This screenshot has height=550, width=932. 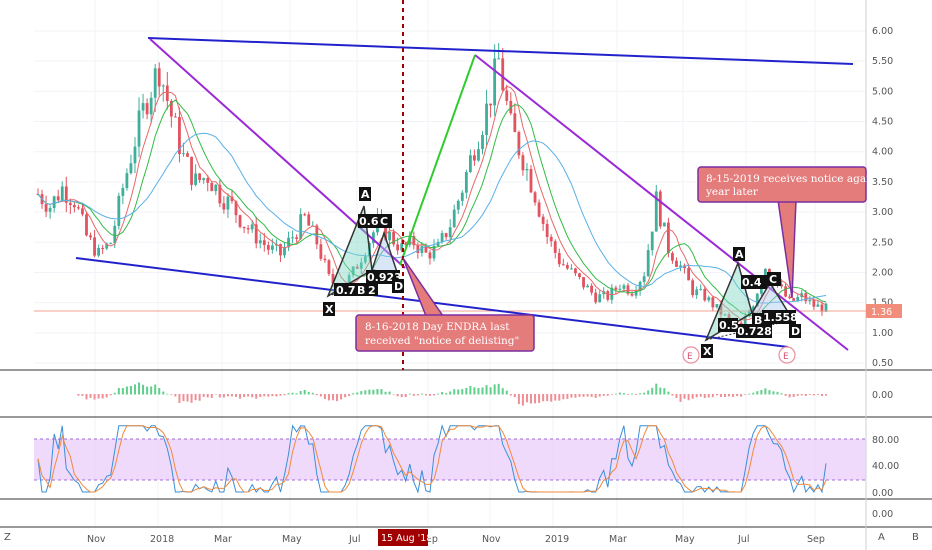 I want to click on point-d-left: D, so click(x=398, y=286).